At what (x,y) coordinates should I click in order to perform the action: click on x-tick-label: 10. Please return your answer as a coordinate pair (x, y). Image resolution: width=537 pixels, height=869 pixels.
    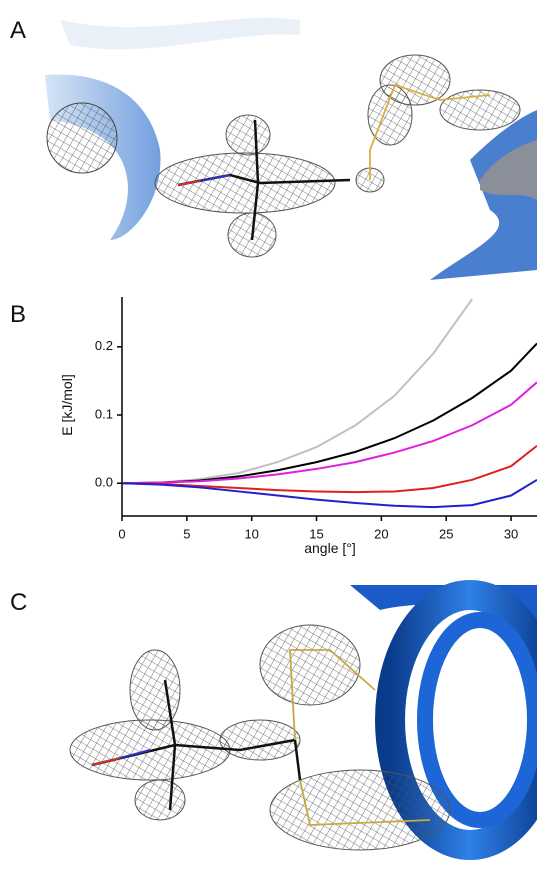
    Looking at the image, I should click on (251, 533).